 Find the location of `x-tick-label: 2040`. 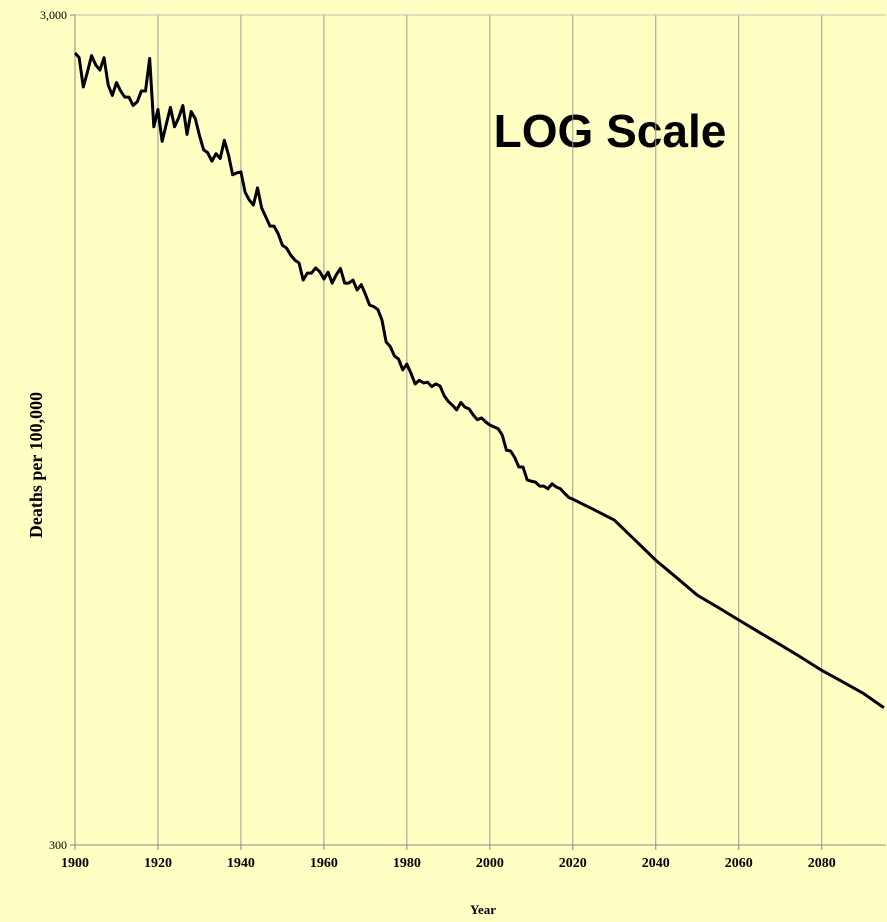

x-tick-label: 2040 is located at coordinates (656, 863).